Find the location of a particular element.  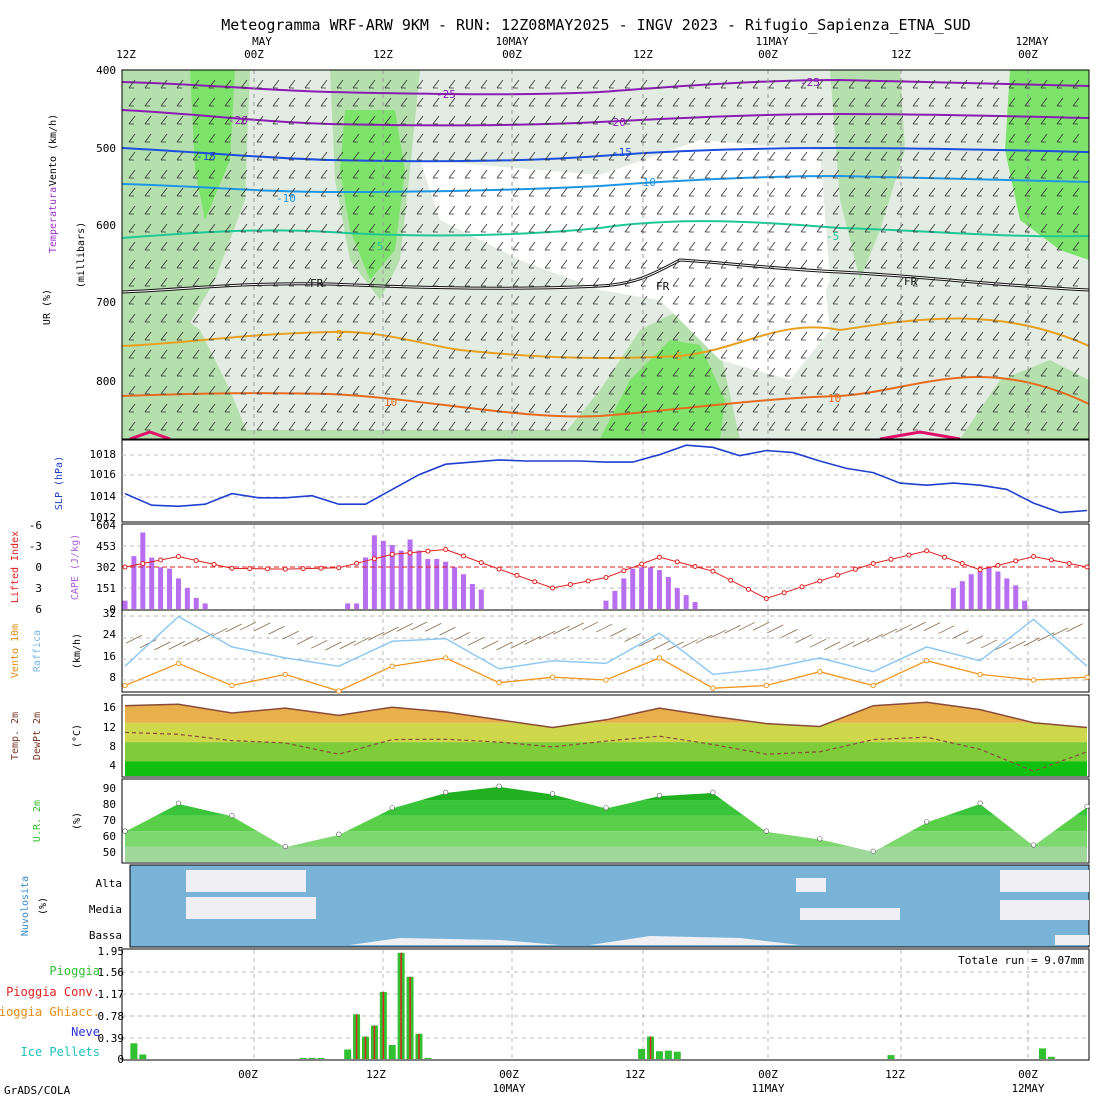

axis-label: CAPE (J/kg) is located at coordinates (75, 567).